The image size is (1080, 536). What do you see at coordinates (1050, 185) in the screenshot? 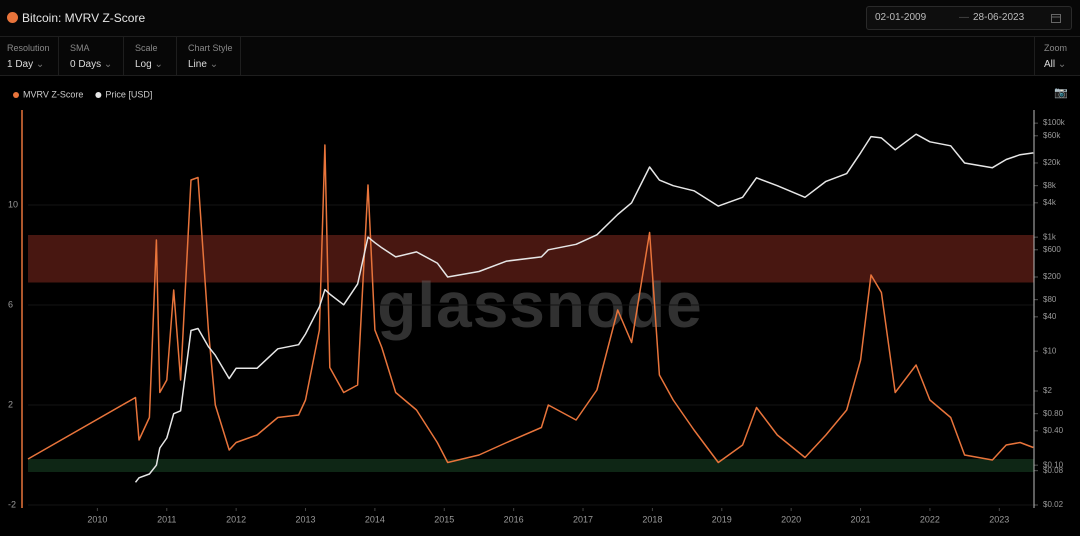
I see `y2-tick-label: $8k` at bounding box center [1050, 185].